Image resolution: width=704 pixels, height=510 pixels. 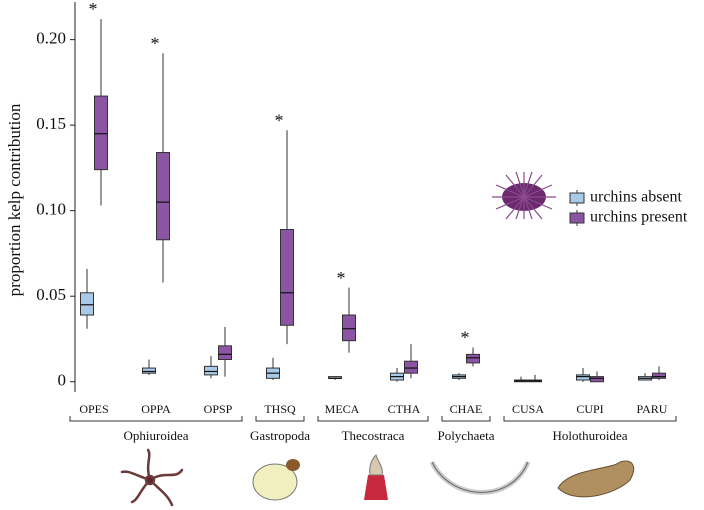 What do you see at coordinates (376, 477) in the screenshot?
I see `barnacle-icon` at bounding box center [376, 477].